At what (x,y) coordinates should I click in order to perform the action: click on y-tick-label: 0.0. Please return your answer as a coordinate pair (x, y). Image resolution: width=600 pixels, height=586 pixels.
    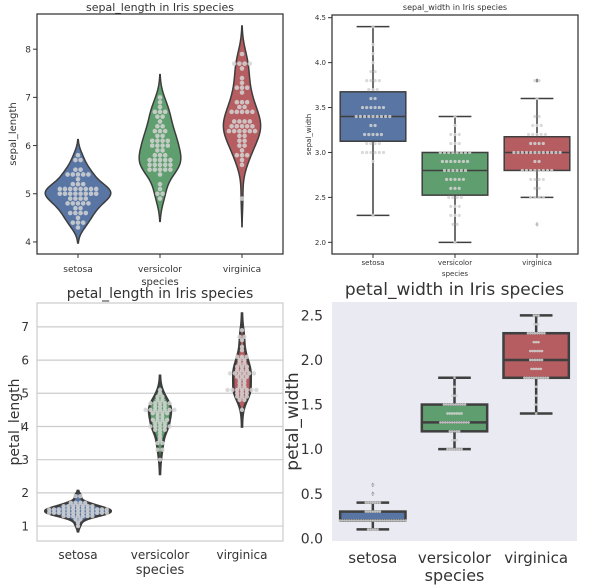
    Looking at the image, I should click on (312, 539).